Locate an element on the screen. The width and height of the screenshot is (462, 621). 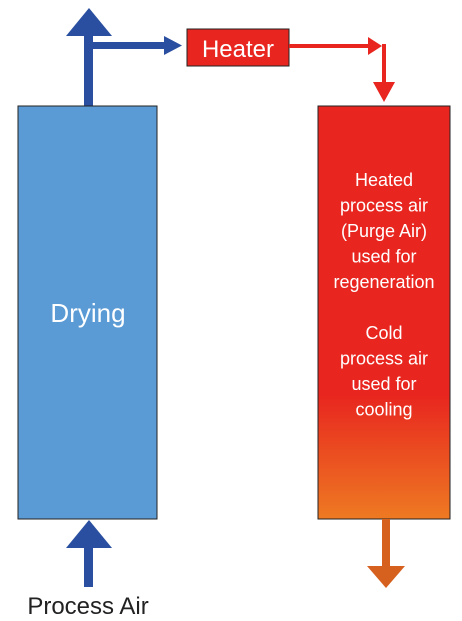
regeneration-text: Heated is located at coordinates (384, 180).